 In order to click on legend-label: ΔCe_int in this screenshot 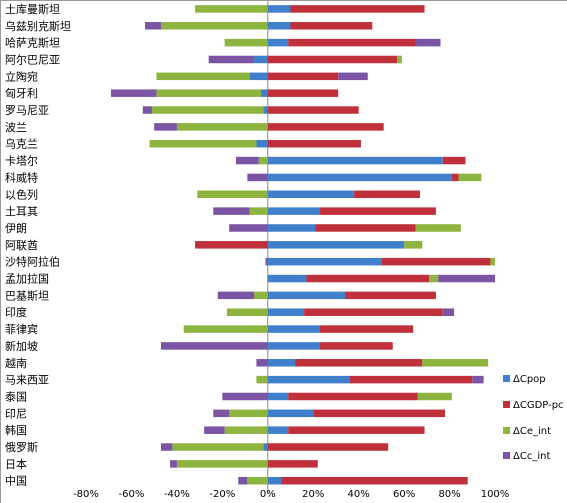, I will do `click(532, 431)`.